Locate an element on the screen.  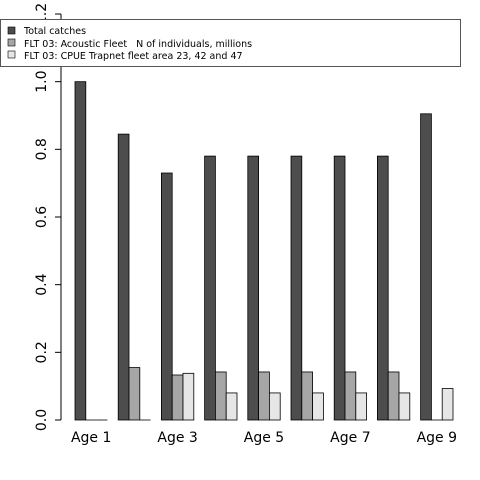
x-tick-label: Age 1 is located at coordinates (91, 438).